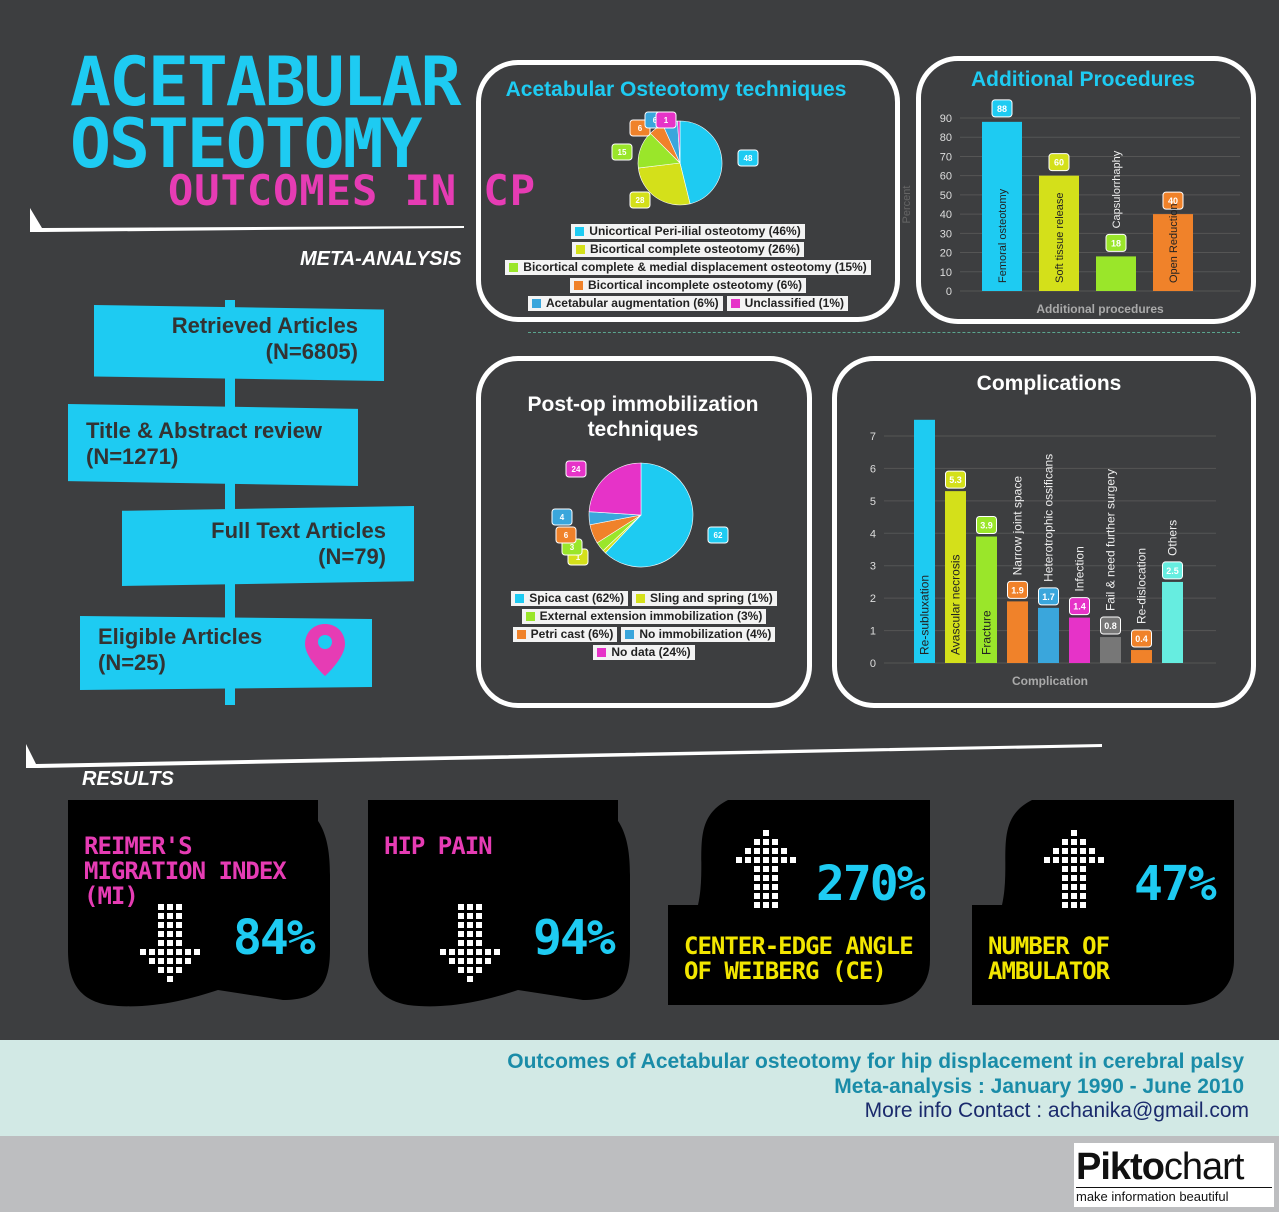  Describe the element at coordinates (705, 634) in the screenshot. I see `legend-text: No immobilization (4%)` at that location.